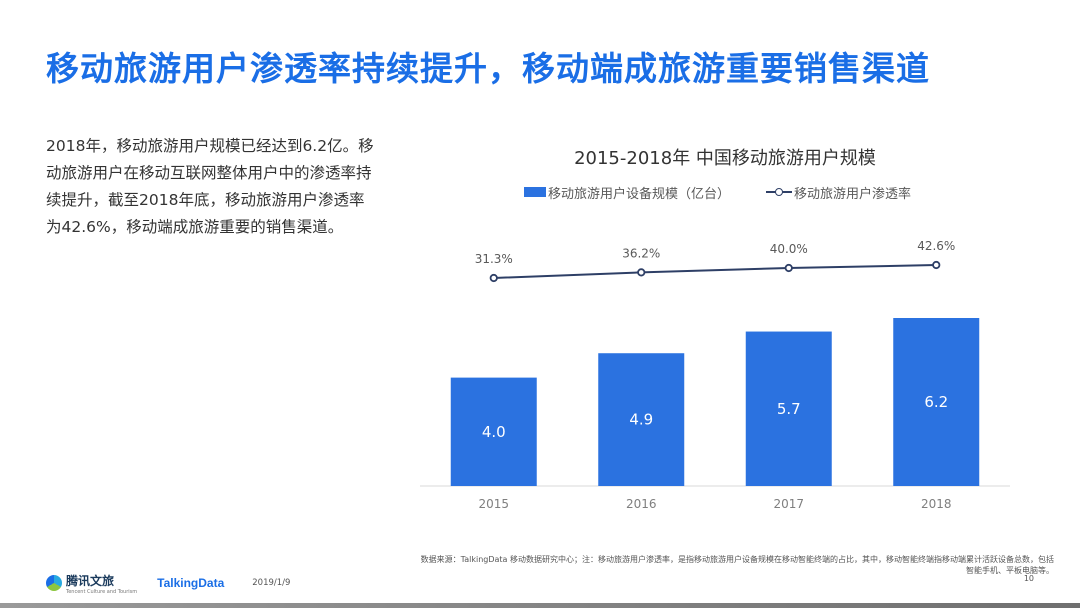 Image resolution: width=1080 pixels, height=608 pixels. I want to click on penetration-rate-line, so click(715, 271).